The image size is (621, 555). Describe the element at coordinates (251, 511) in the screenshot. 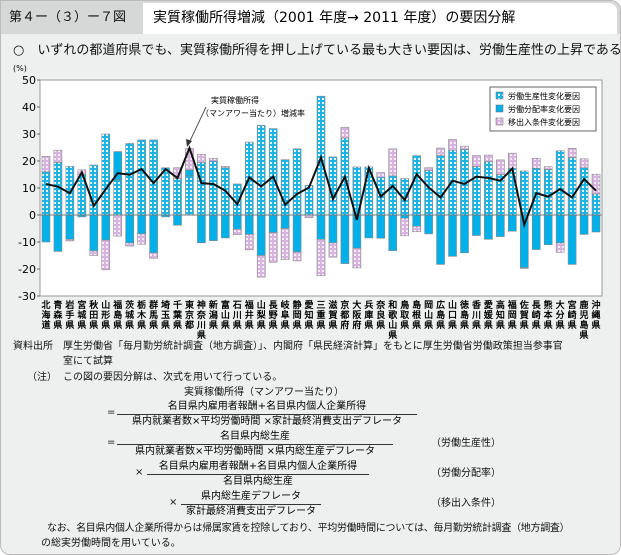

I see `denominator: 家計最終消費支出デフレータ` at that location.